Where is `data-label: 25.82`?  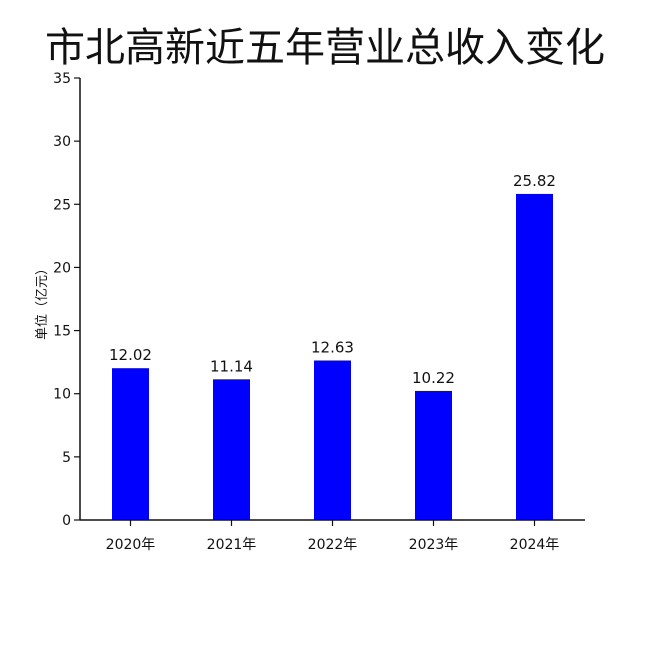 data-label: 25.82 is located at coordinates (534, 181).